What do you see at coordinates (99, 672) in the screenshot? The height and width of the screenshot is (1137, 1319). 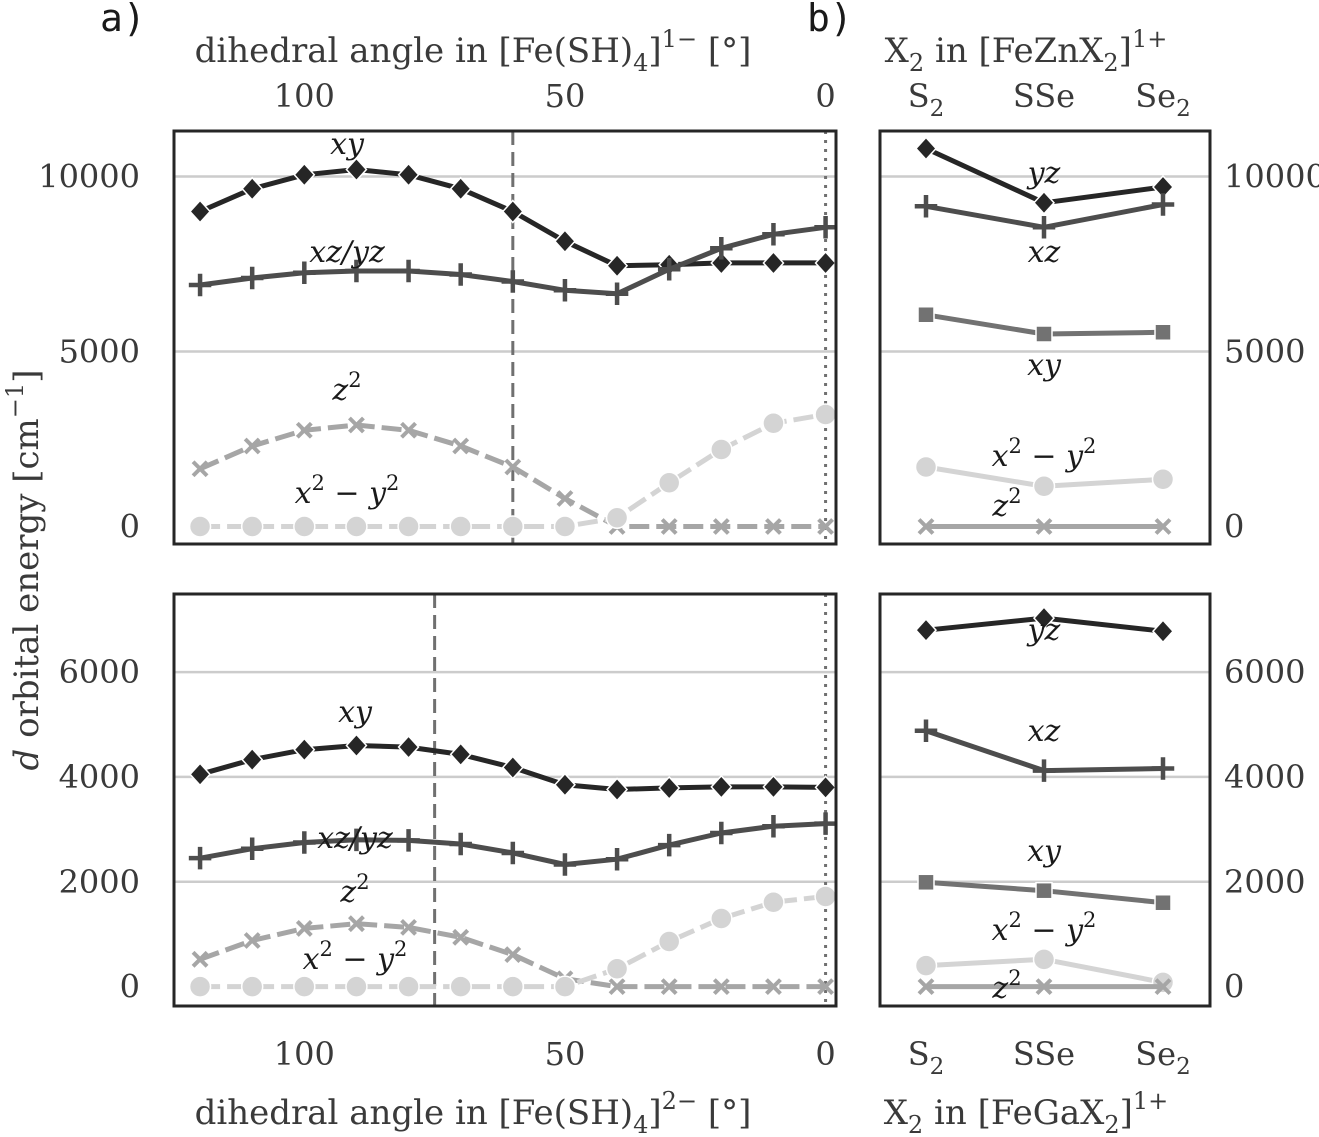 I see `y-tick-label: 6000` at bounding box center [99, 672].